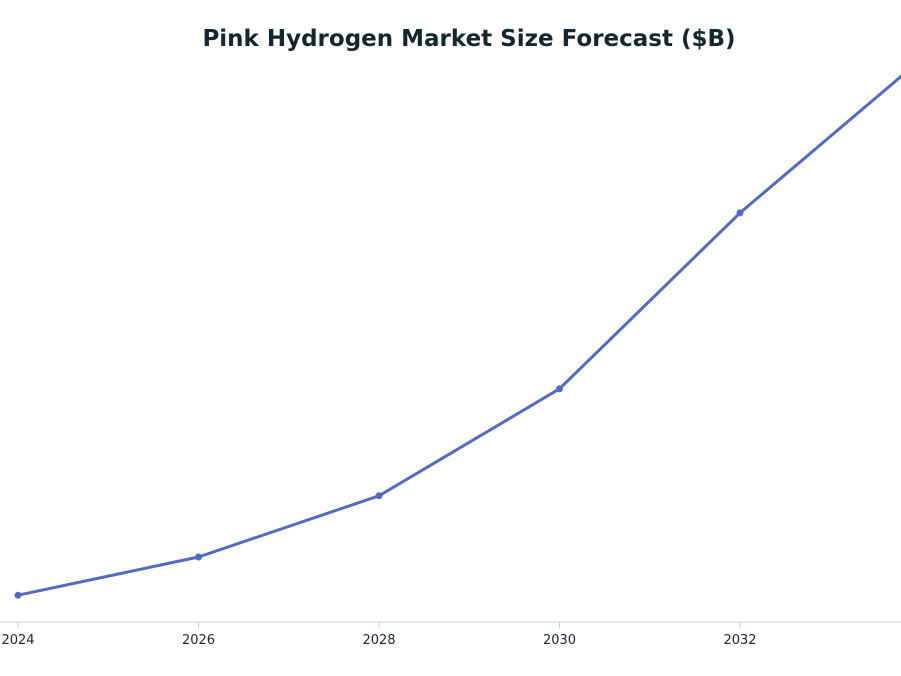 The width and height of the screenshot is (901, 676). Describe the element at coordinates (469, 39) in the screenshot. I see `chart-title: Pink Hydrogen Market Size Forecast ($B)` at that location.